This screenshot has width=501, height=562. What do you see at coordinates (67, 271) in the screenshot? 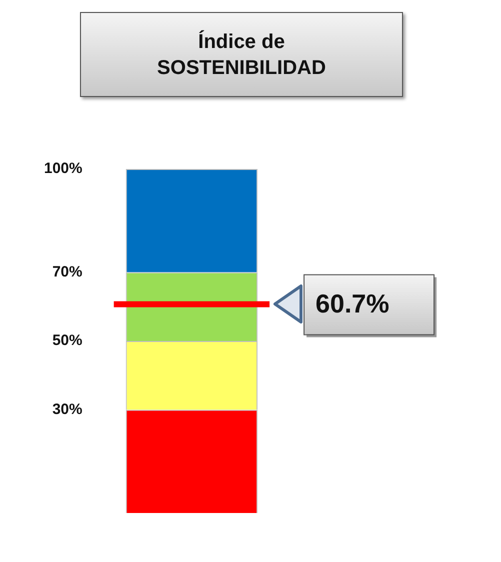
I see `y-tick-label: 70%` at bounding box center [67, 271].